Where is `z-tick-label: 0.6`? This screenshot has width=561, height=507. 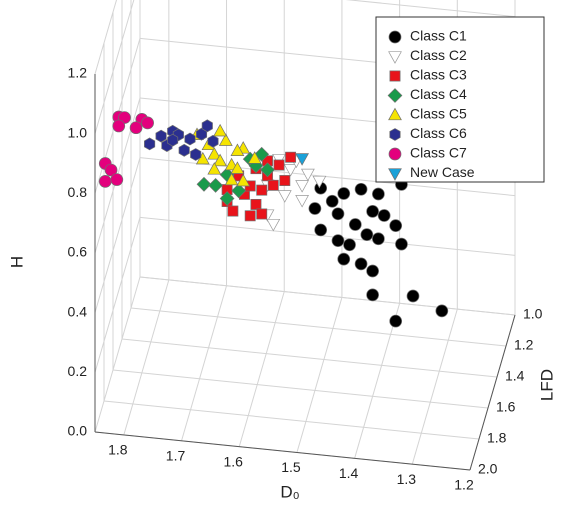
z-tick-label: 0.6 is located at coordinates (78, 252).